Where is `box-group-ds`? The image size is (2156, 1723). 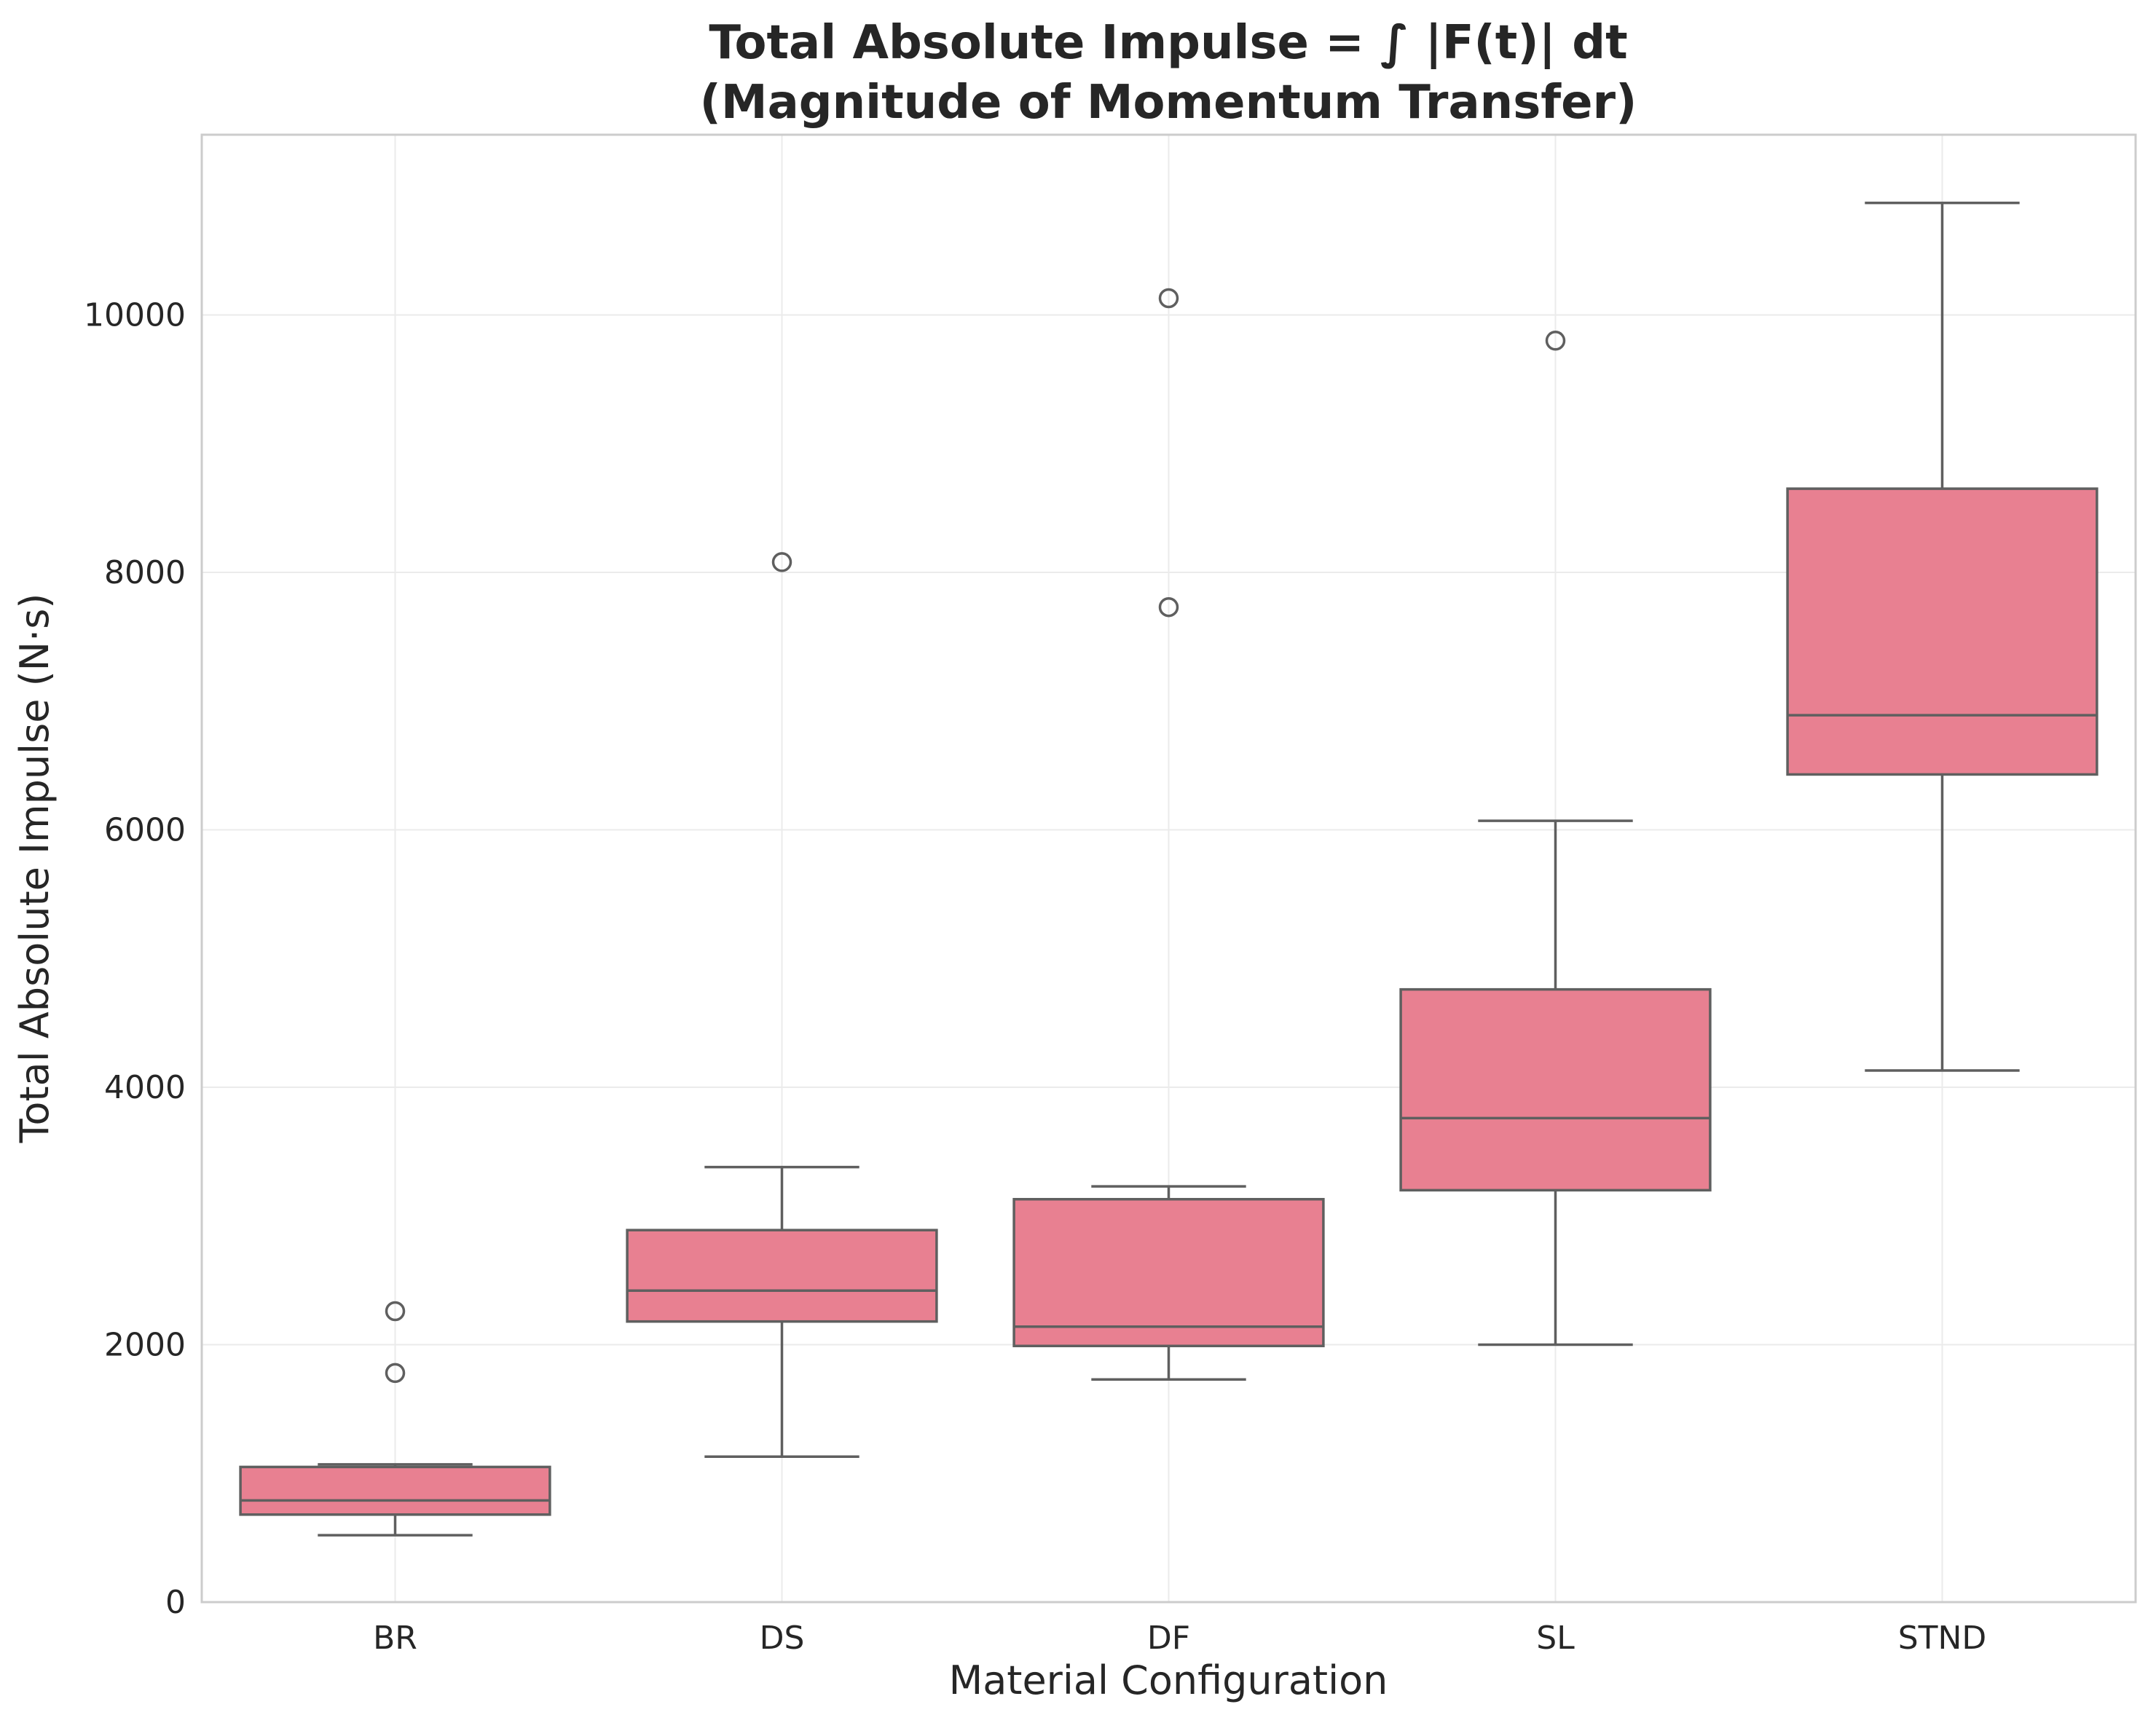 box-group-ds is located at coordinates (782, 1005).